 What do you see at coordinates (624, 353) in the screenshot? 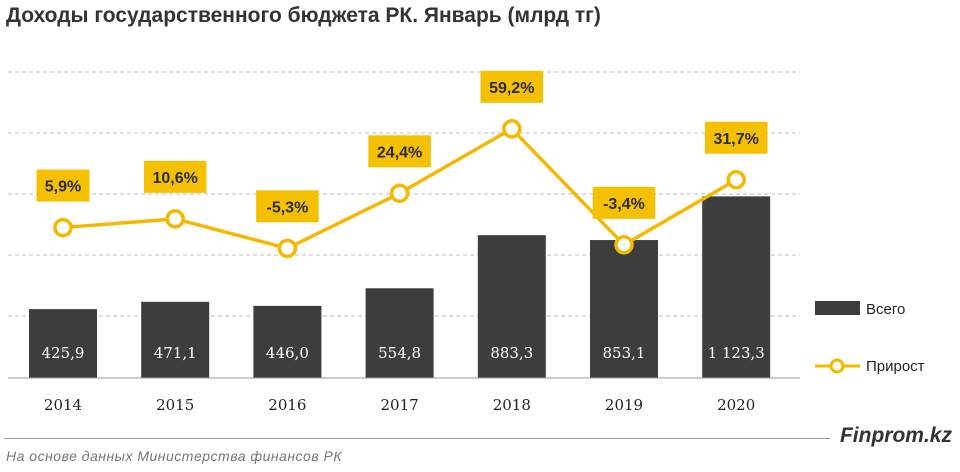
I see `bar-value-label: 853,1` at bounding box center [624, 353].